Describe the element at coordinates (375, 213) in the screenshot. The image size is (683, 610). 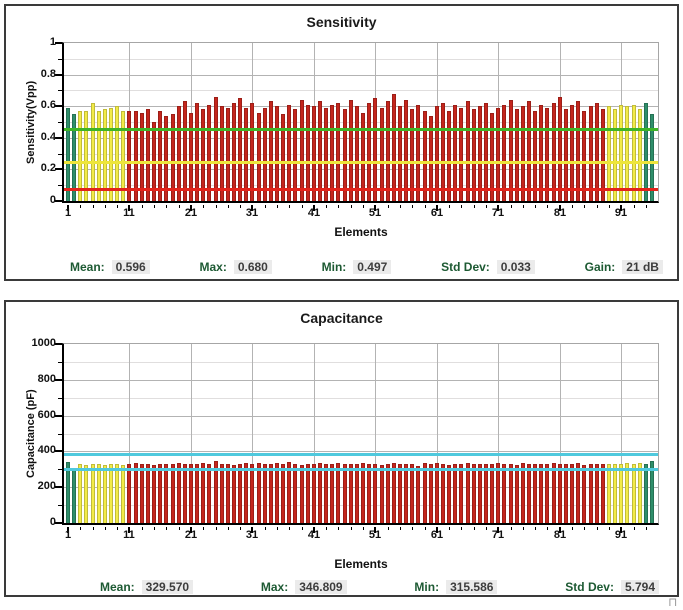
I see `x-tick-label: 51` at that location.